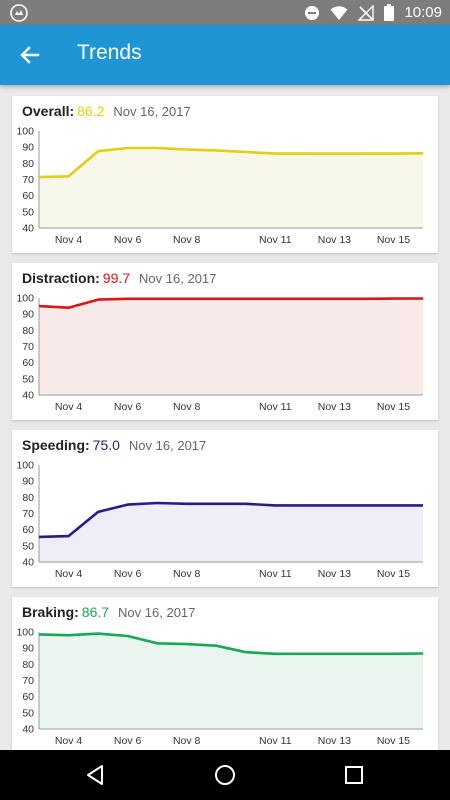 The image size is (450, 800). Describe the element at coordinates (106, 445) in the screenshot. I see `score-value: 75.0` at that location.